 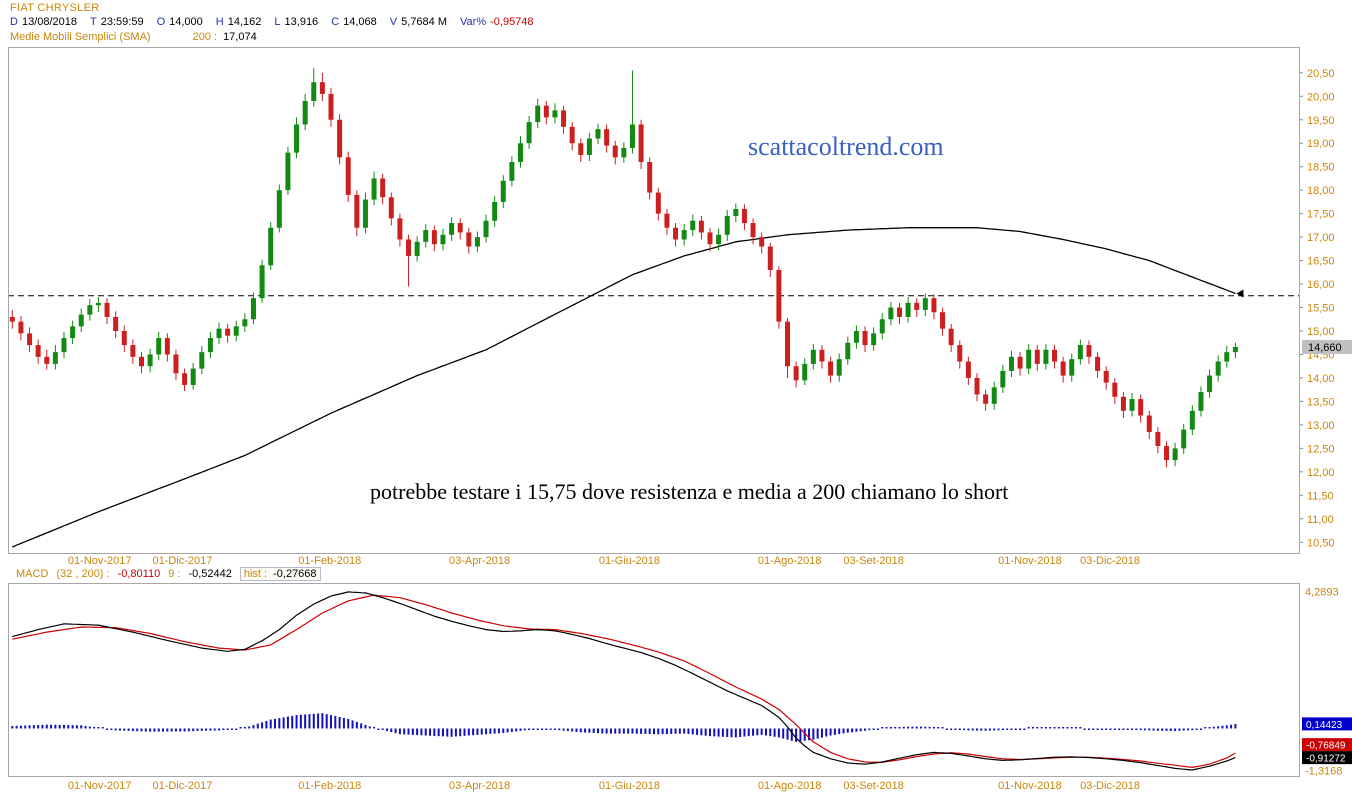 What do you see at coordinates (1321, 121) in the screenshot?
I see `price-axis-label: 19,50` at bounding box center [1321, 121].